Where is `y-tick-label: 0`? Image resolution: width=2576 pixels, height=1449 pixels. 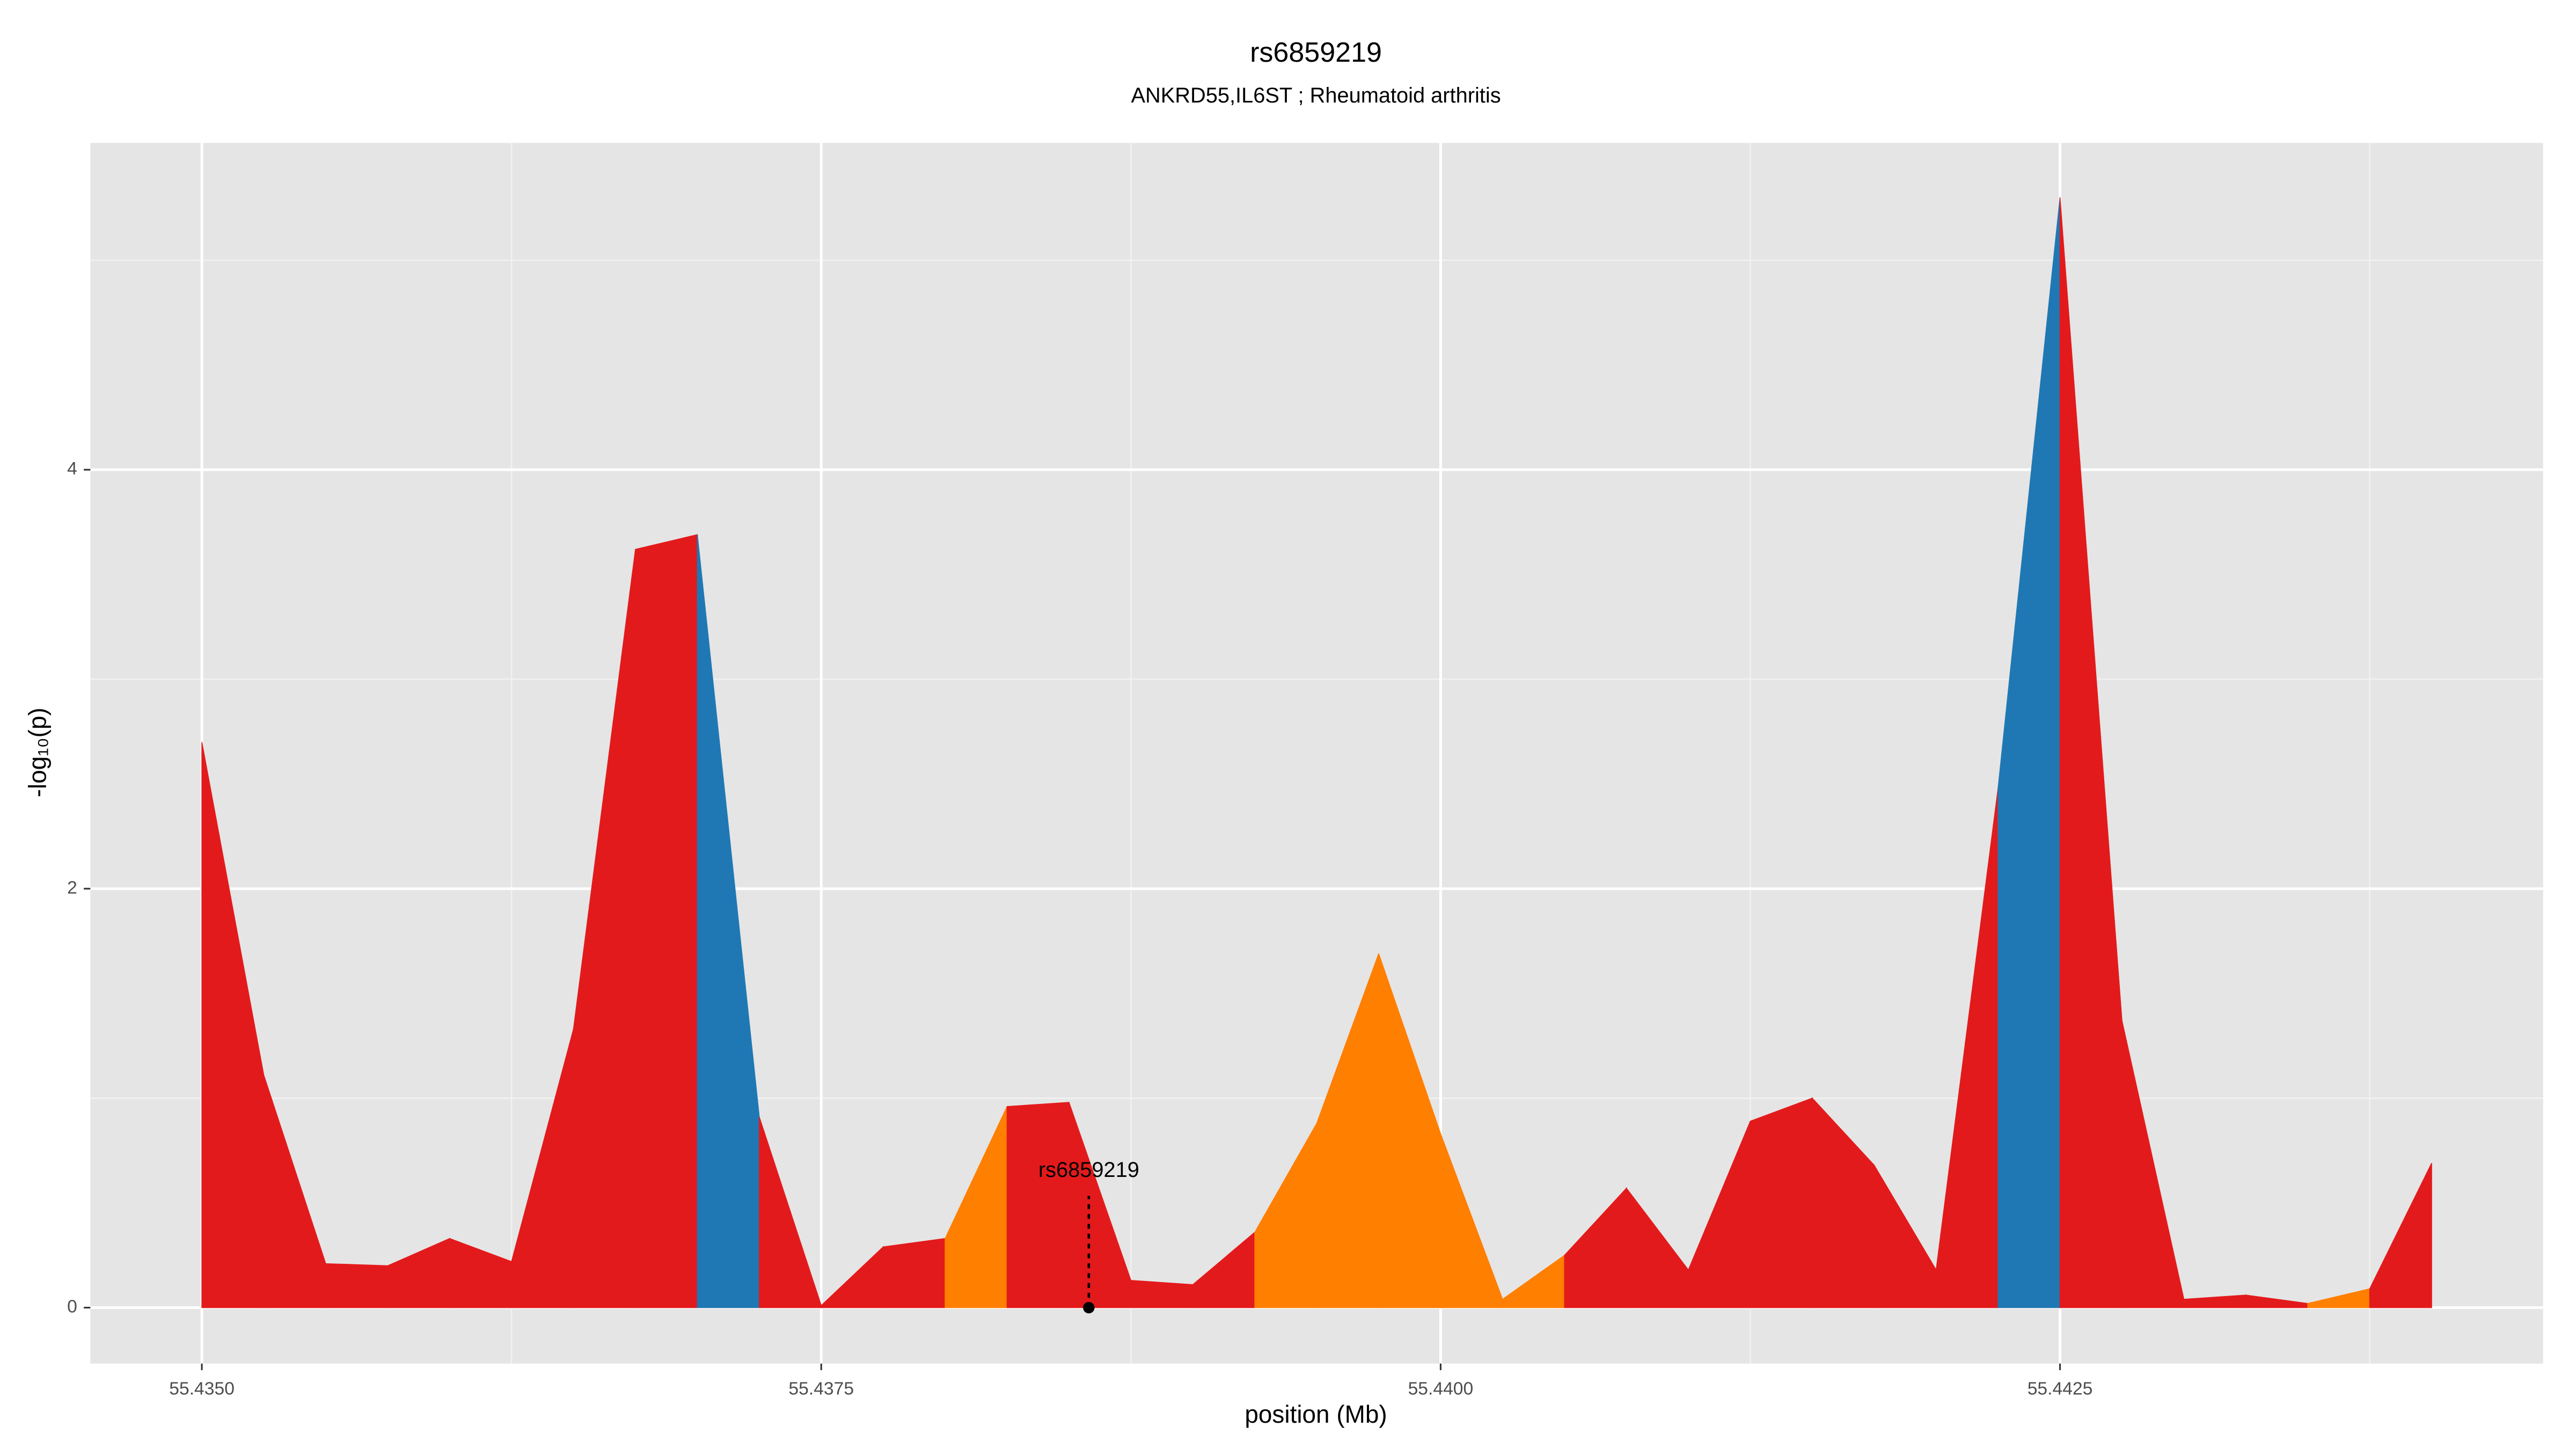
y-tick-label: 0 is located at coordinates (72, 1306).